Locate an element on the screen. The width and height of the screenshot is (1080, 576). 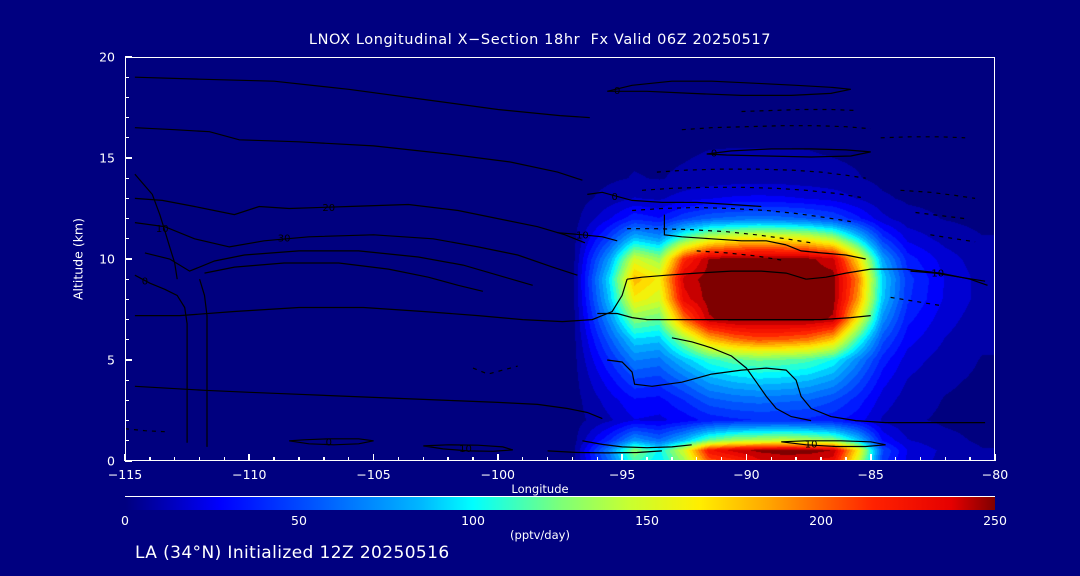
x-tick-label: −85 is located at coordinates (870, 474).